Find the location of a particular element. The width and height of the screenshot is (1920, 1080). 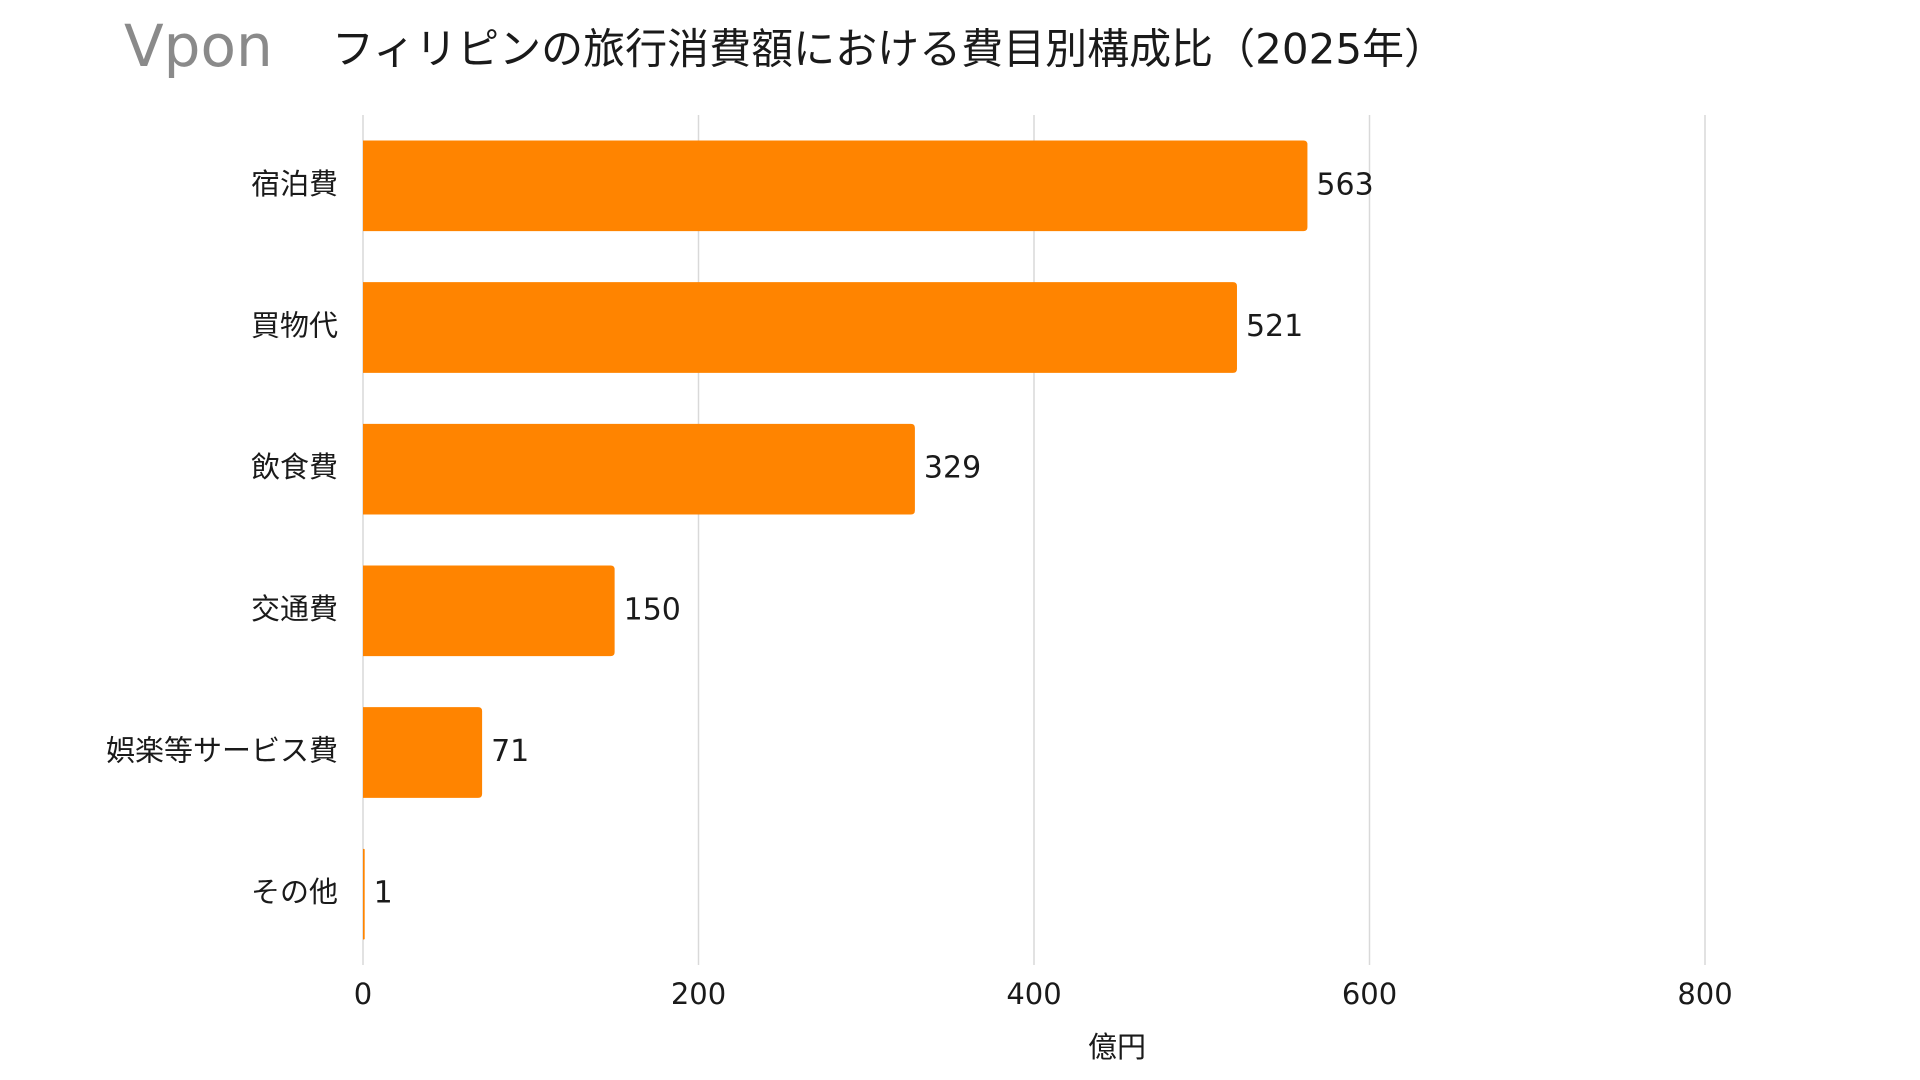

logo: Vpon is located at coordinates (198, 46).